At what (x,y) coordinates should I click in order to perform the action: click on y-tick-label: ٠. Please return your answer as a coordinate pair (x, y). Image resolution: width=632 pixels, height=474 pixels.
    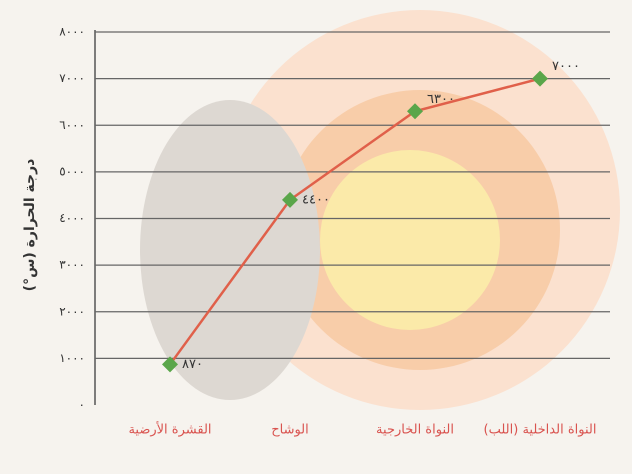
    Looking at the image, I should click on (82, 405).